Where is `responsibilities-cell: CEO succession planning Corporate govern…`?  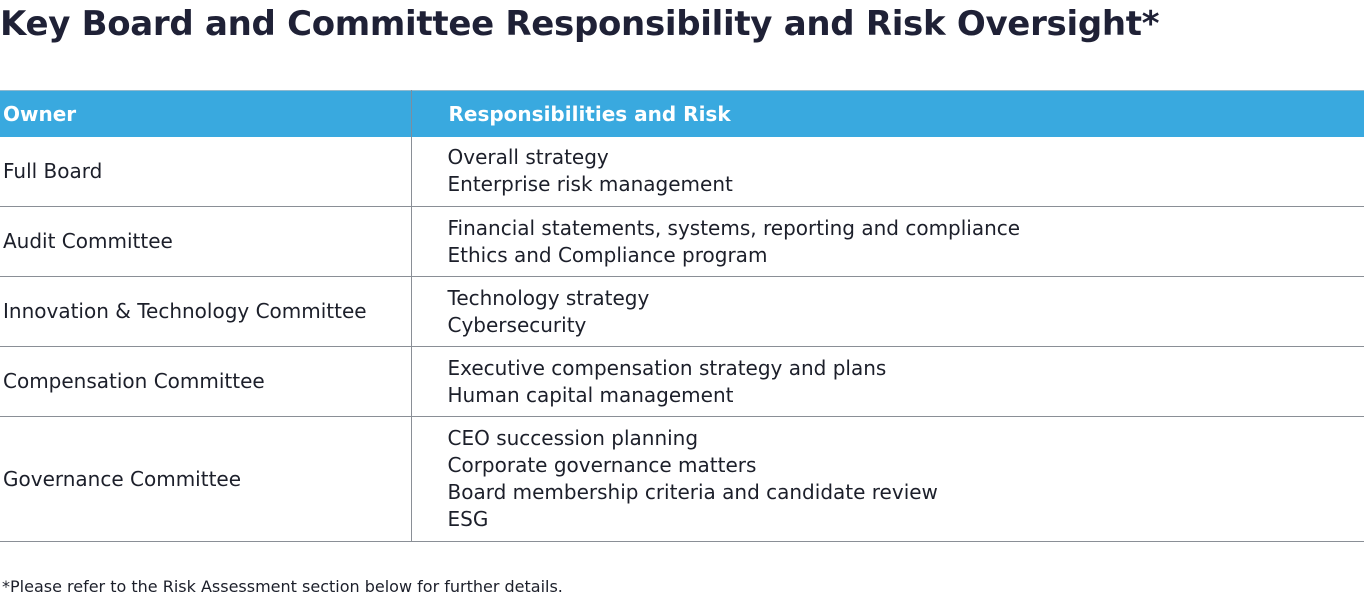 responsibilities-cell: CEO succession planning Corporate govern… is located at coordinates (887, 479).